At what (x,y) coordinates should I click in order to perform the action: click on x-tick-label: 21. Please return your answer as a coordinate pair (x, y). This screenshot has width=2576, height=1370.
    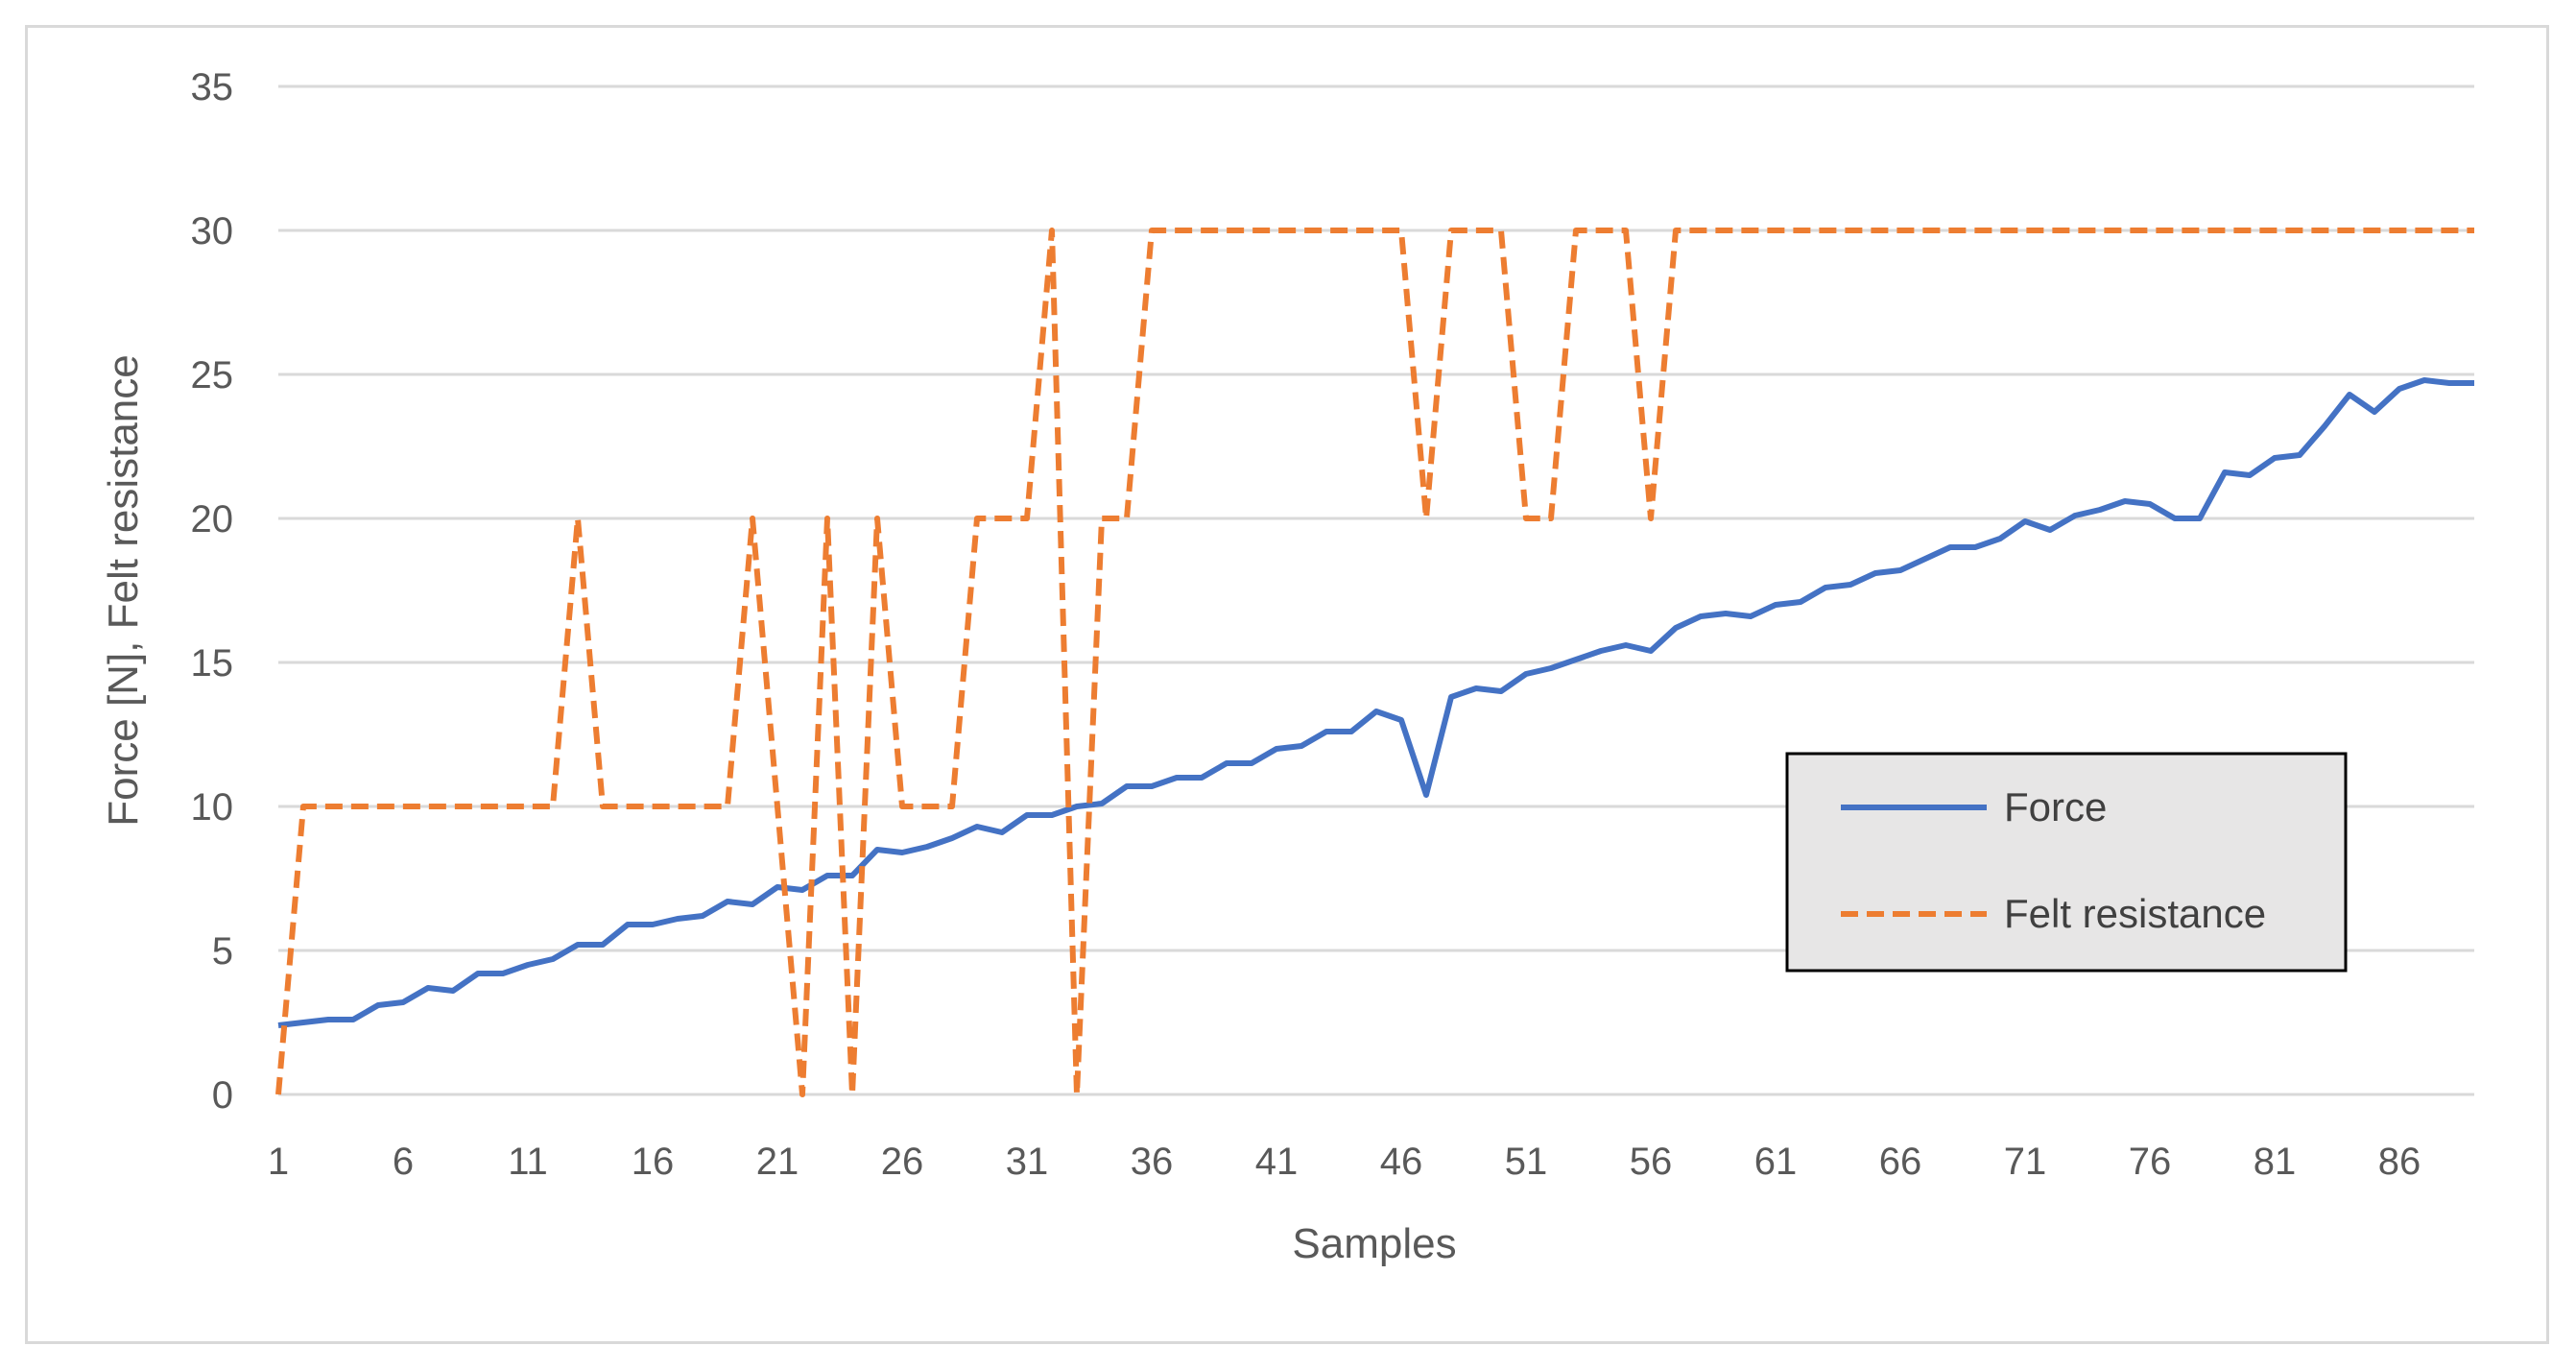
    Looking at the image, I should click on (777, 1162).